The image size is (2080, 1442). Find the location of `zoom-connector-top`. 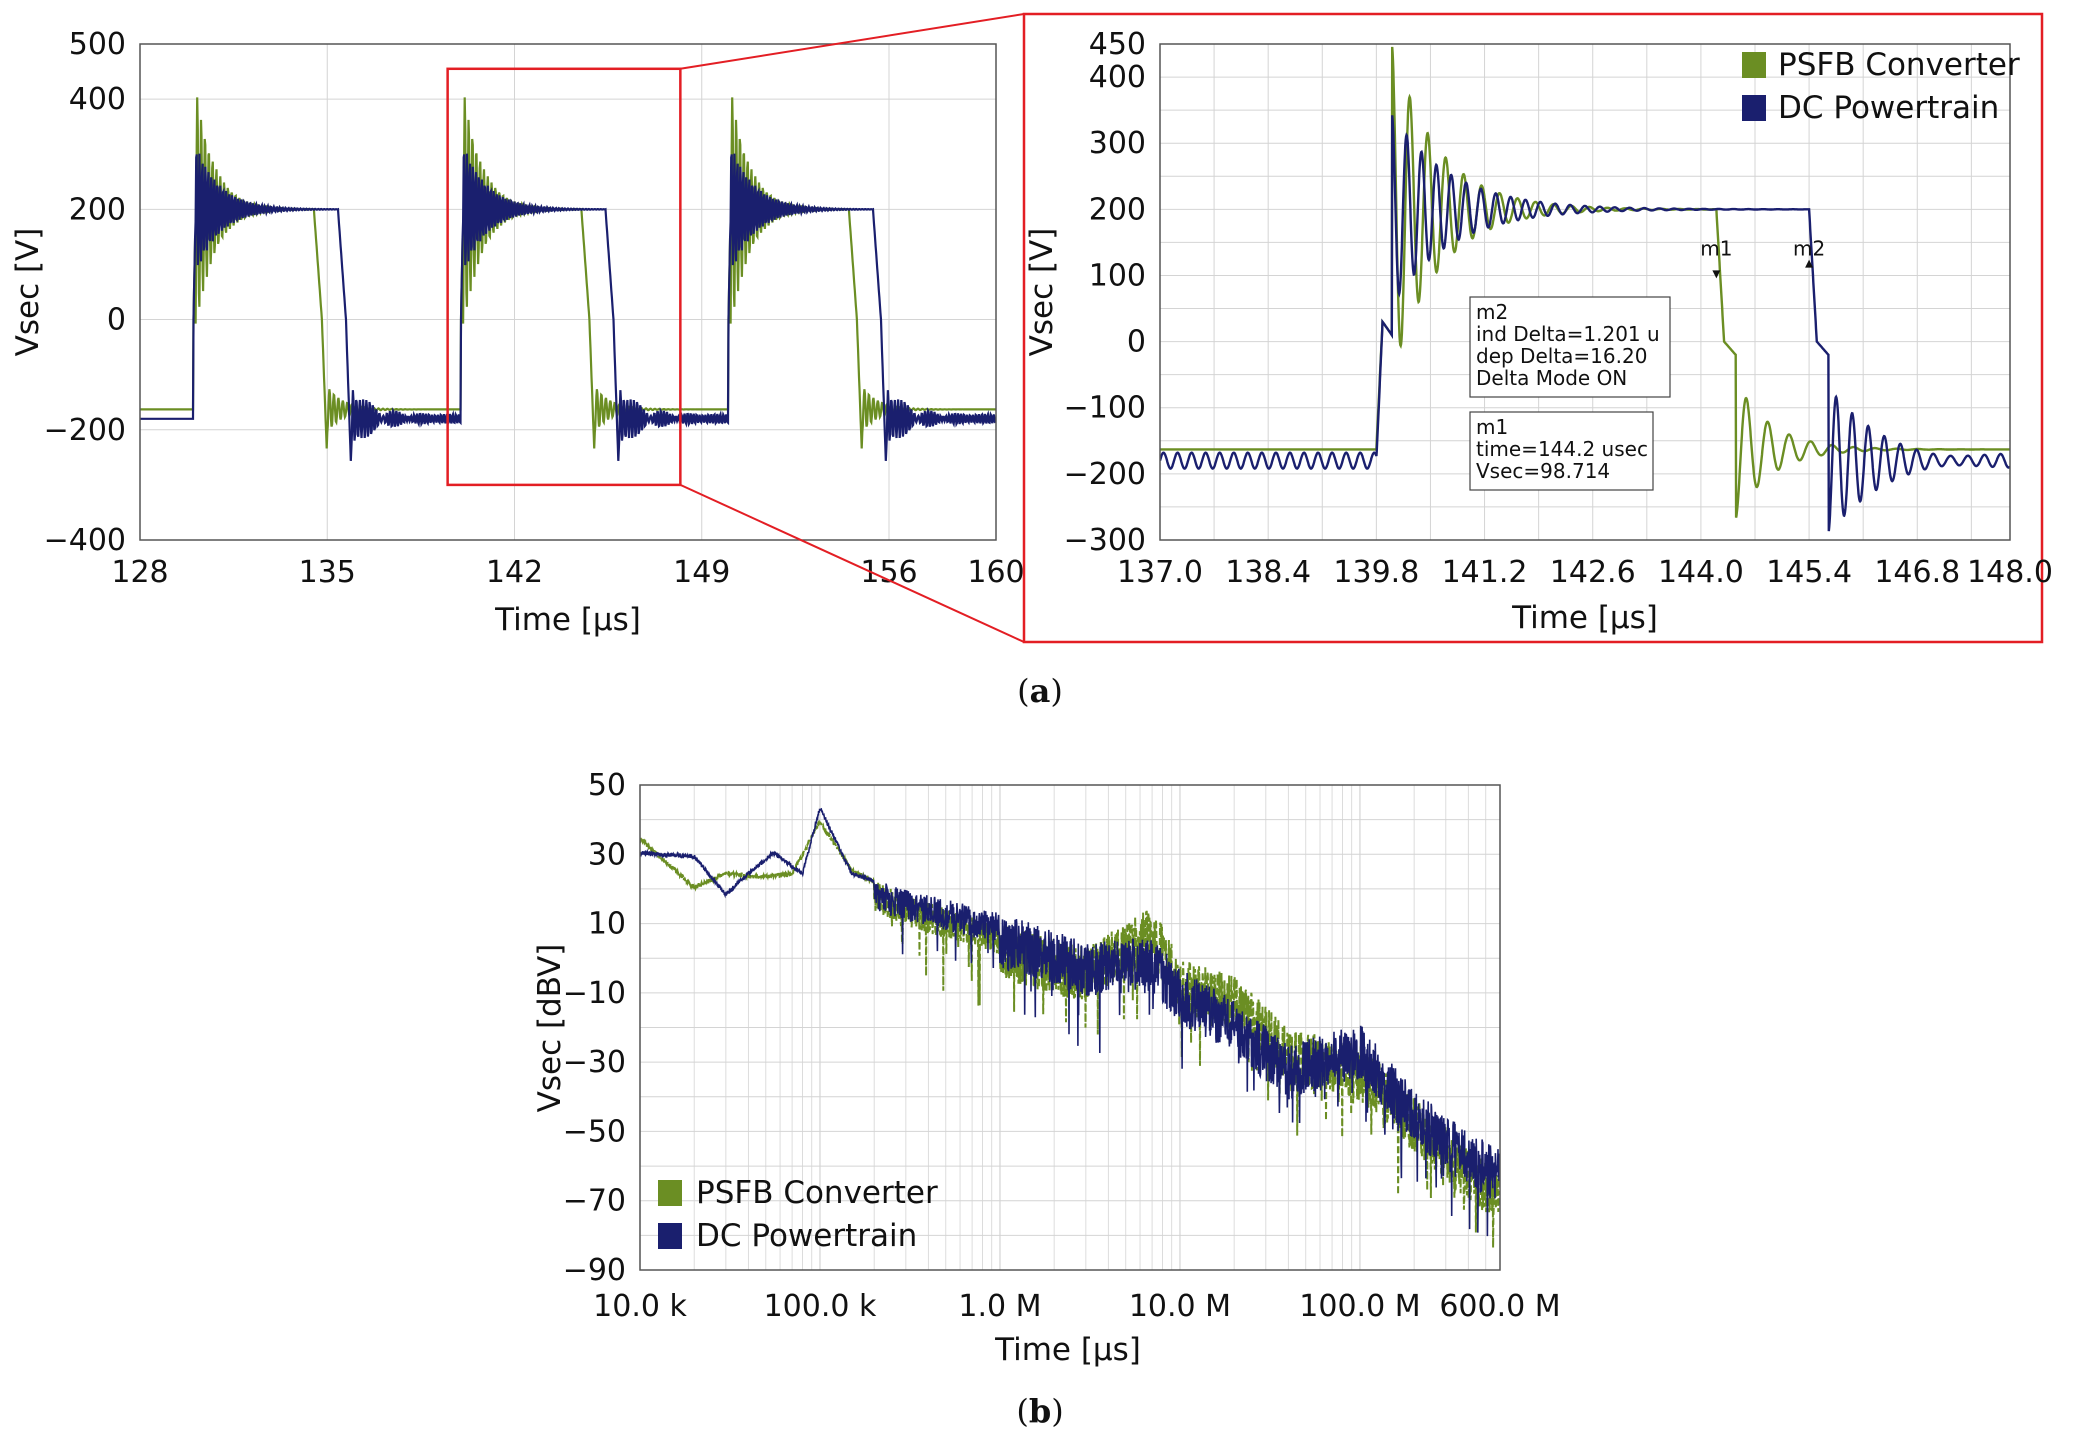

zoom-connector-top is located at coordinates (852, 41).